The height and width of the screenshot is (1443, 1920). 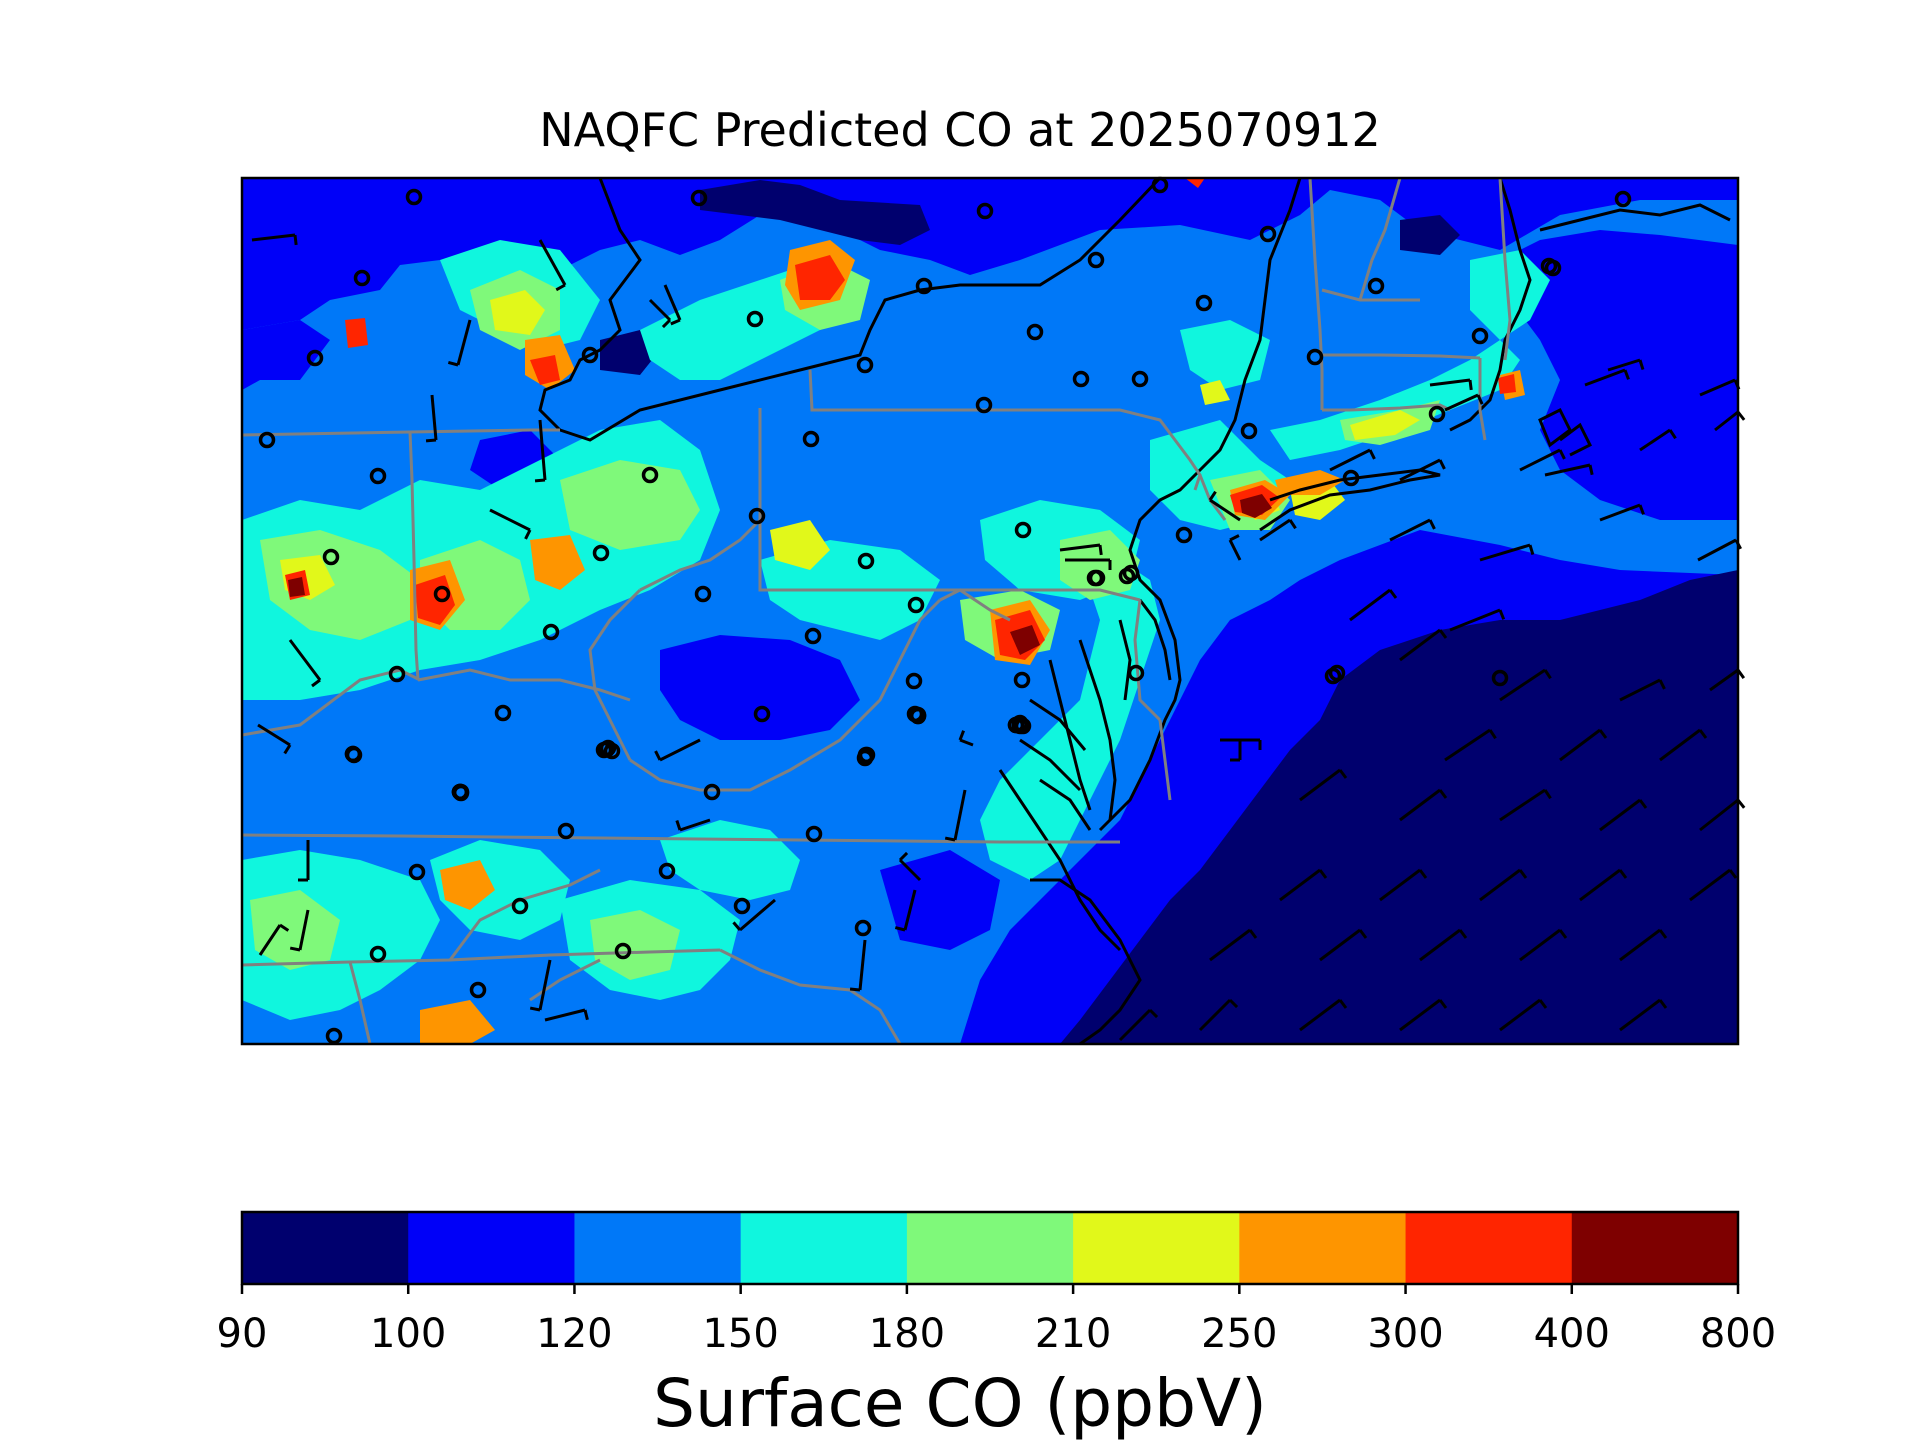 What do you see at coordinates (574, 1334) in the screenshot?
I see `colorbar-tick-label: 120` at bounding box center [574, 1334].